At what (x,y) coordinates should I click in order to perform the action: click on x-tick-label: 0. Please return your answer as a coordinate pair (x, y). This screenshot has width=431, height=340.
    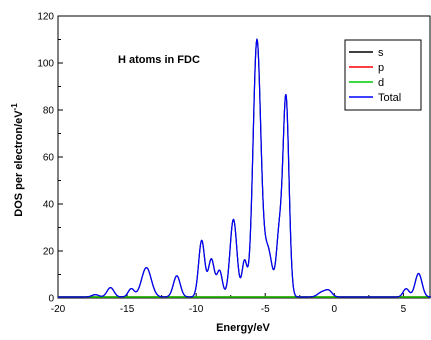
    Looking at the image, I should click on (335, 309).